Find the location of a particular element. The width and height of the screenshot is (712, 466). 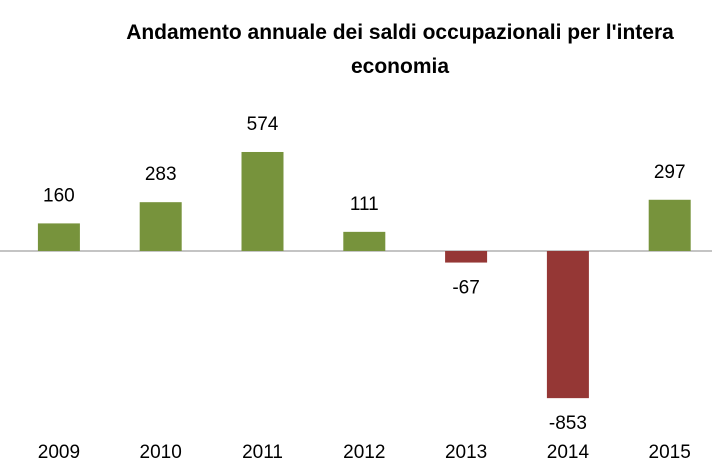

value-label: -67 is located at coordinates (465, 288).